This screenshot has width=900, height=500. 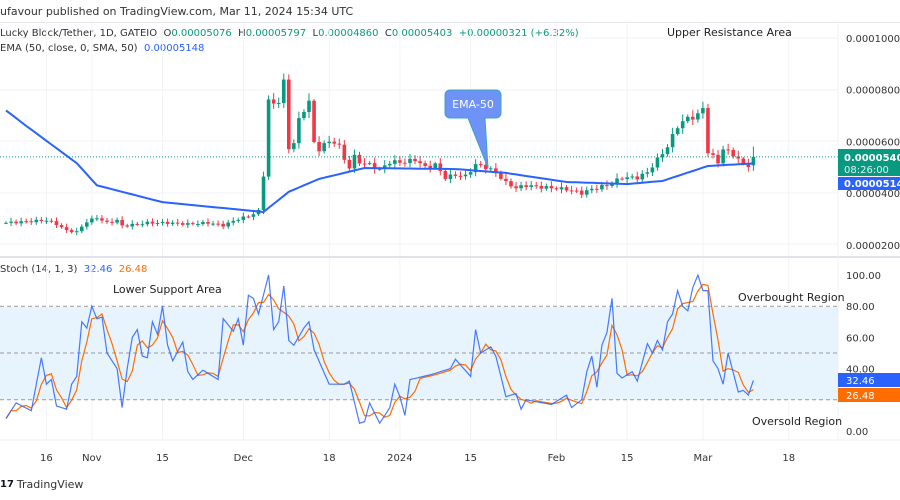 What do you see at coordinates (860, 307) in the screenshot?
I see `stoch-tick-label: 80.00` at bounding box center [860, 307].